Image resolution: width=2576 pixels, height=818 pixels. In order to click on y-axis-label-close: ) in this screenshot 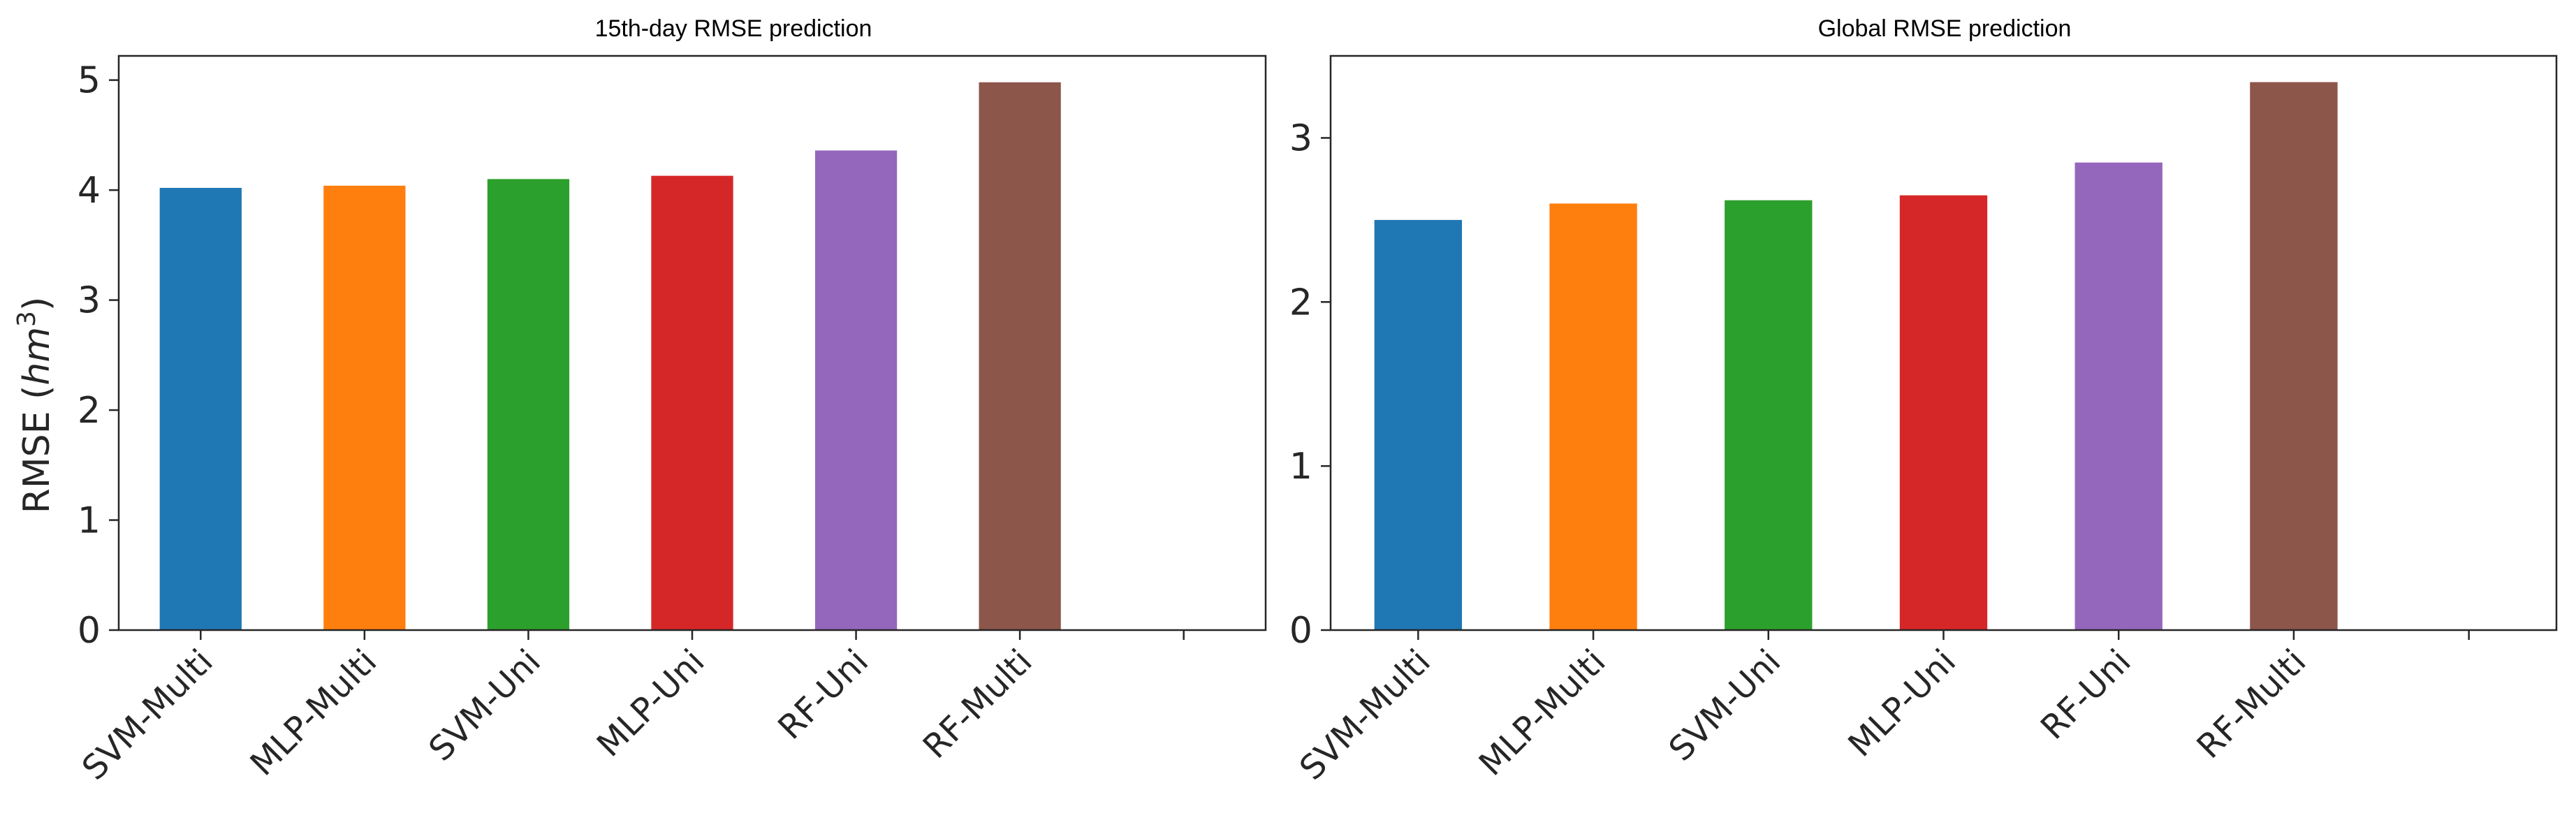, I will do `click(37, 304)`.